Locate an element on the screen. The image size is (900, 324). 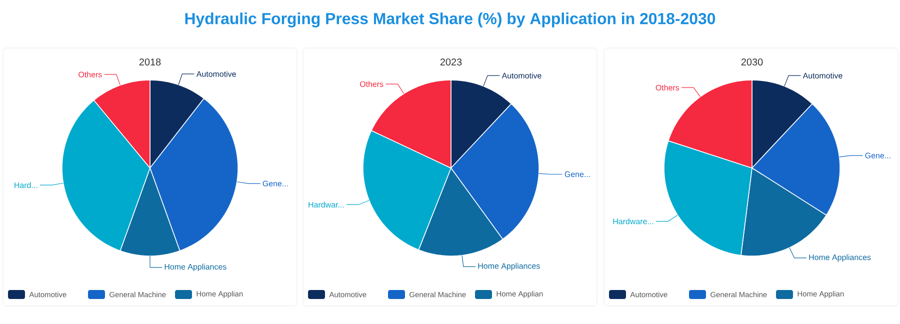
chart-title: 2023 is located at coordinates (451, 62).